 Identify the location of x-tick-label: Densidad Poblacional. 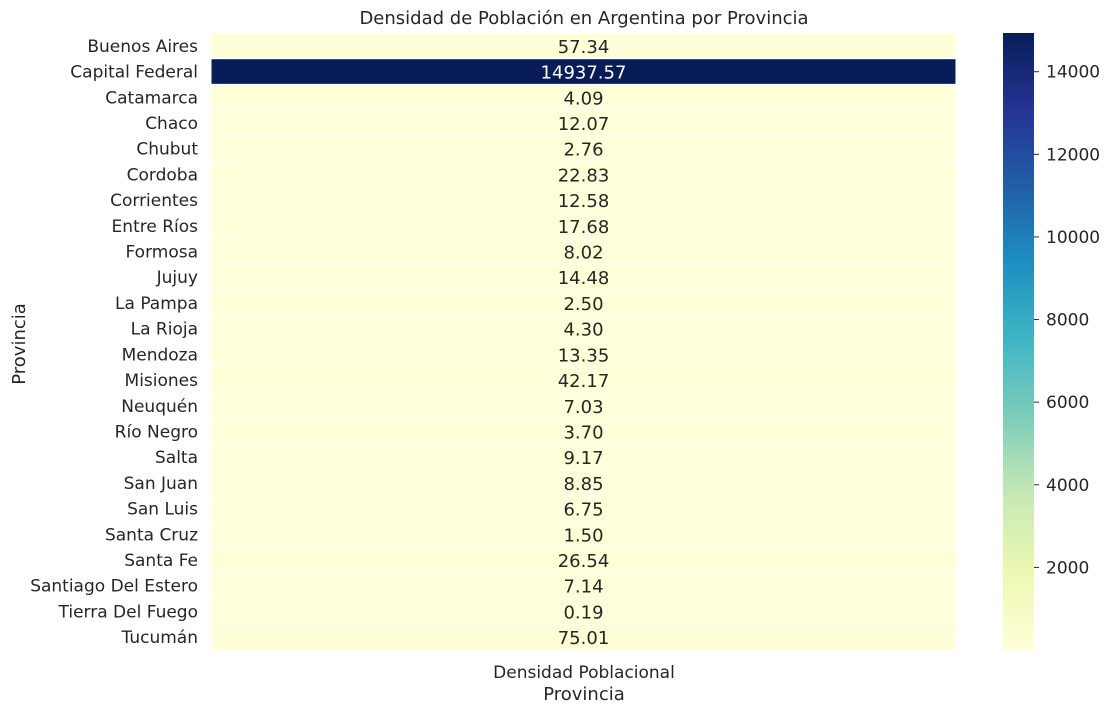
(584, 673).